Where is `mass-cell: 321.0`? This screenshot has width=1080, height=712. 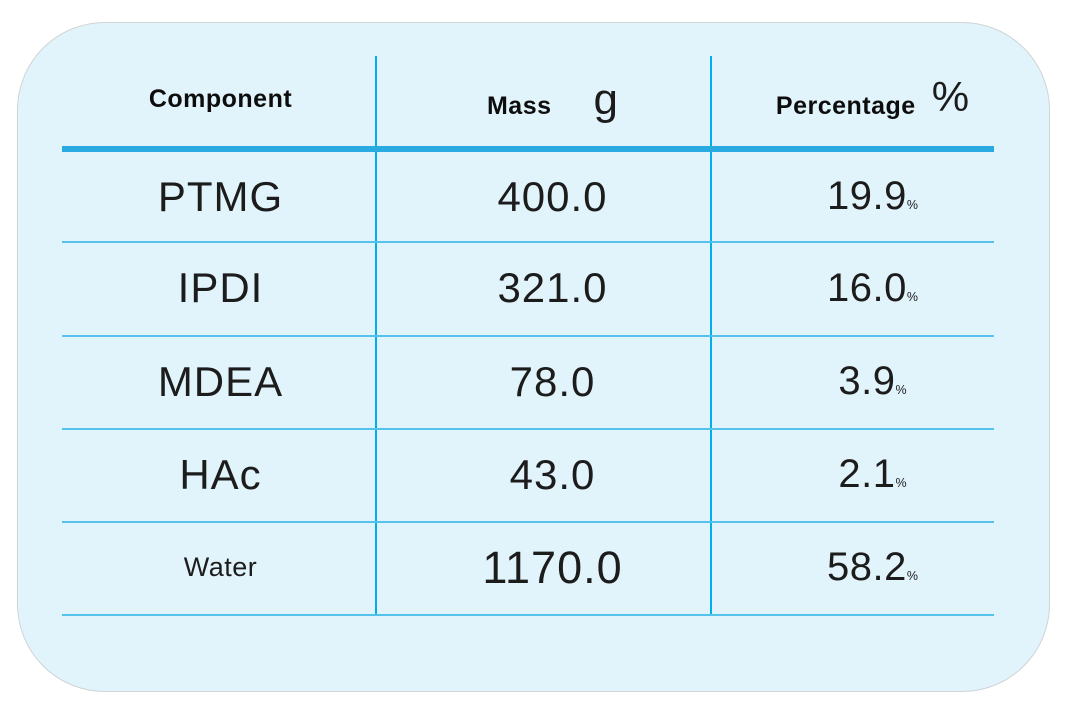
mass-cell: 321.0 is located at coordinates (542, 288).